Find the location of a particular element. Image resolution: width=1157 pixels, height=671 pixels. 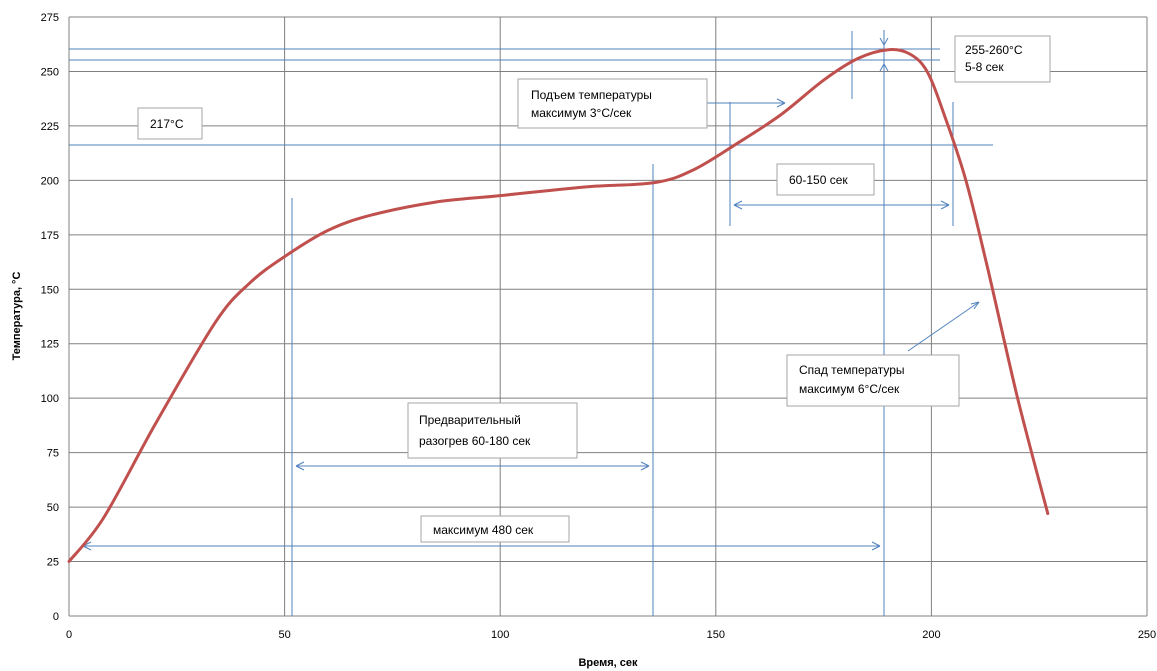

x-tick-labels: 0 50 100 150 200 250 is located at coordinates (611, 635).